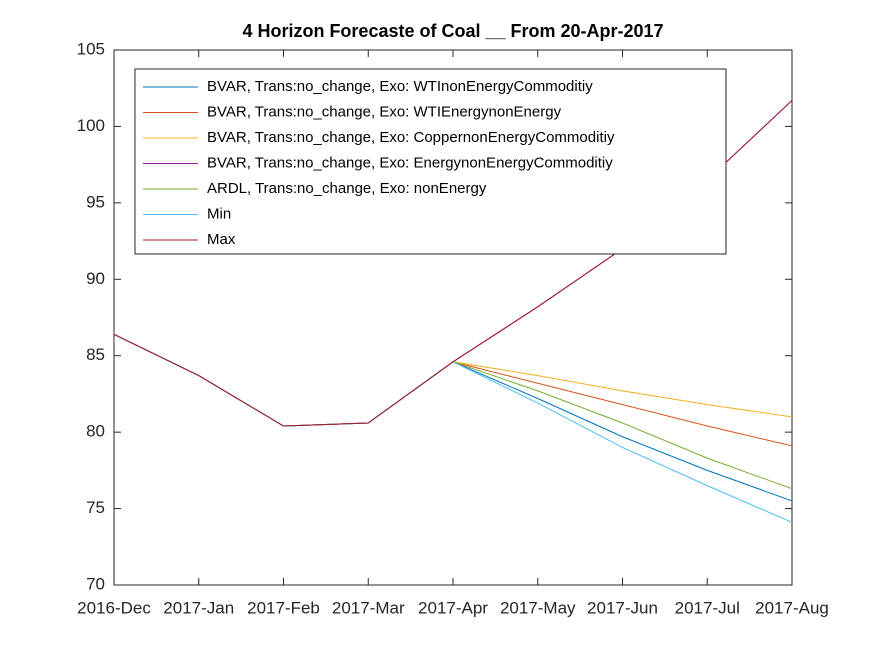 The image size is (875, 656). I want to click on x-tick-label: 2017-Jan, so click(198, 607).